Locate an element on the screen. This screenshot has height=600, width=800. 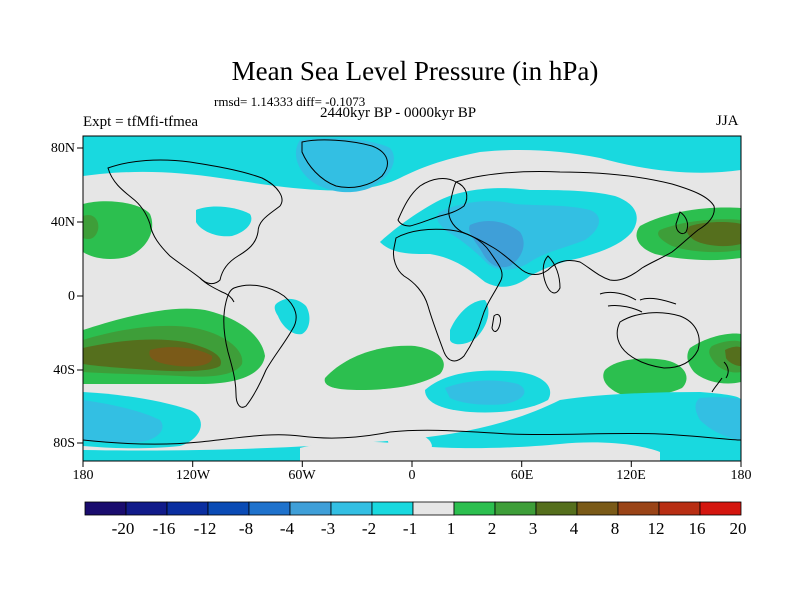
colorbar-label: -16 is located at coordinates (164, 528).